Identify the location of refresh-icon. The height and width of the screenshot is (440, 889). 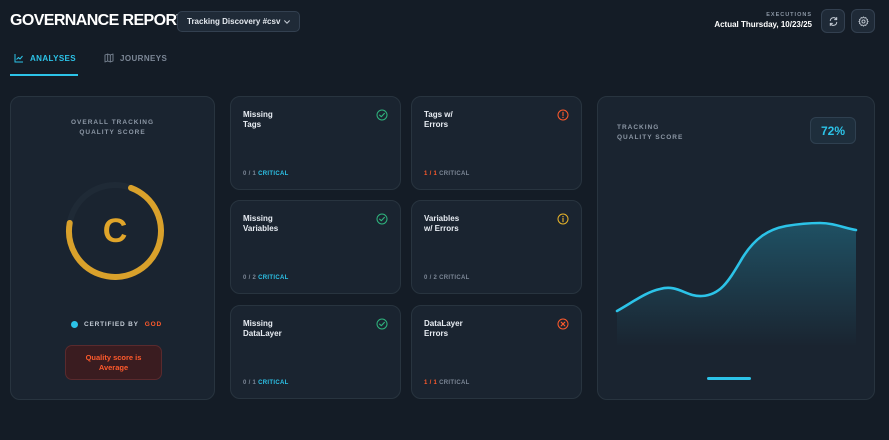
(833, 21).